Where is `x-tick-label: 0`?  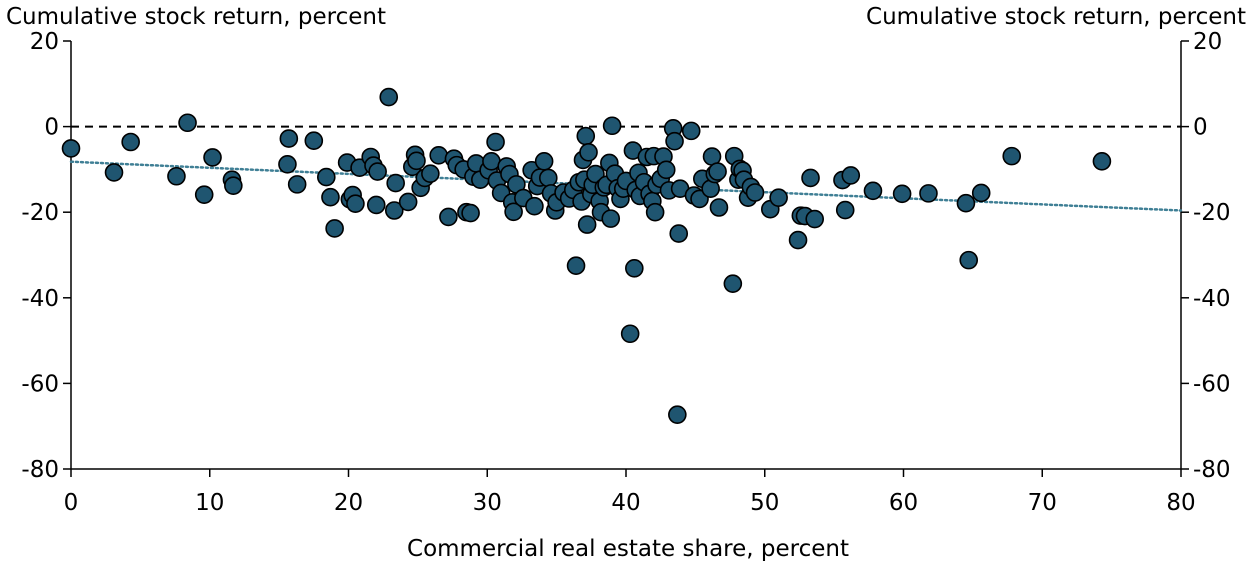 x-tick-label: 0 is located at coordinates (71, 503).